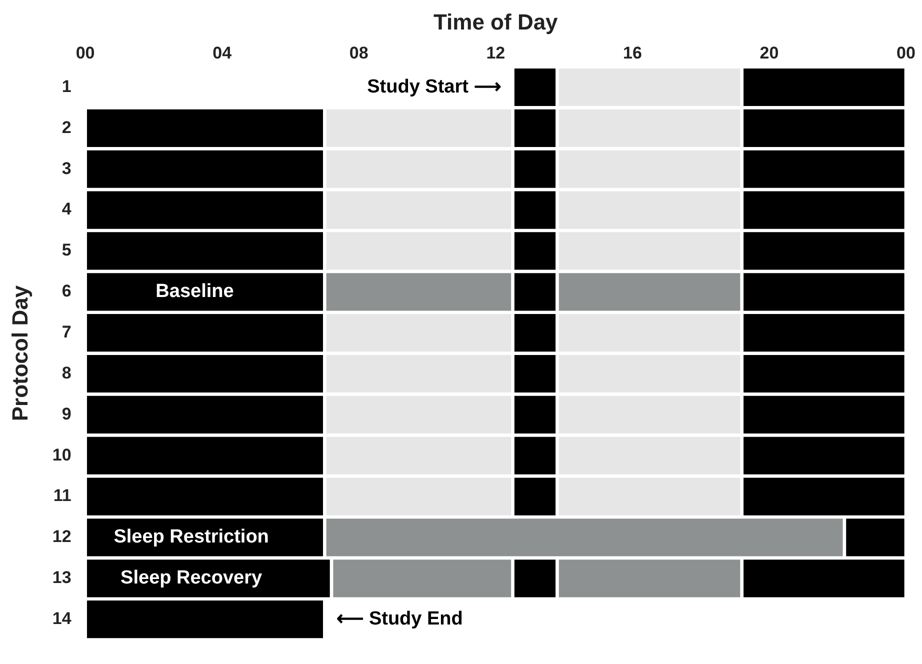  I want to click on y-tick-label: 2, so click(67, 127).